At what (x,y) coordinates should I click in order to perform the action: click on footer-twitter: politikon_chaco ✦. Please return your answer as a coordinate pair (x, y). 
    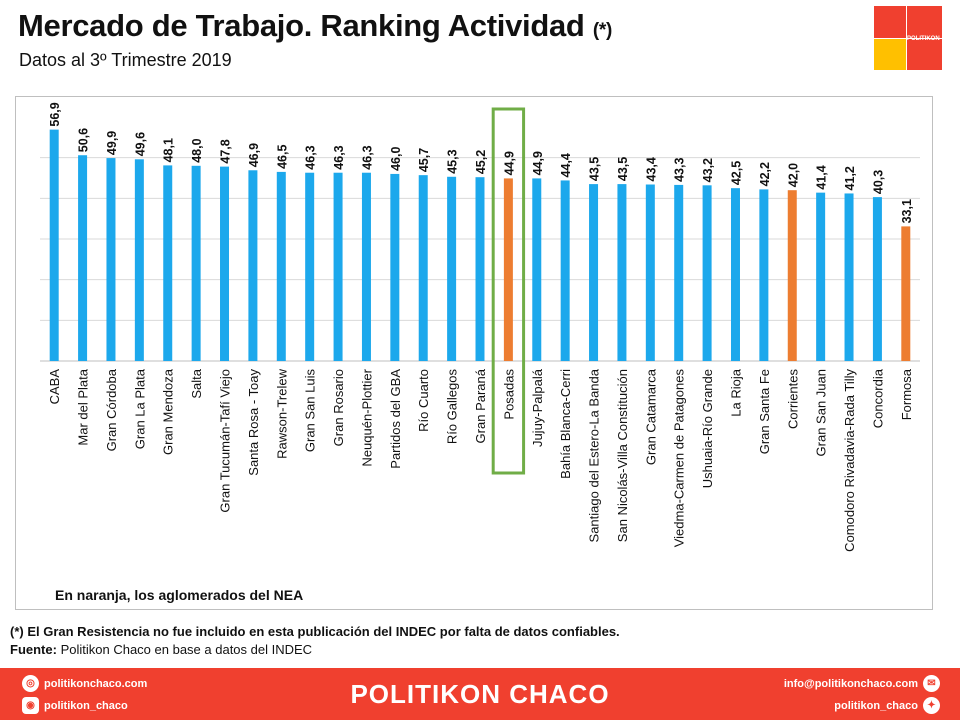
    Looking at the image, I should click on (887, 705).